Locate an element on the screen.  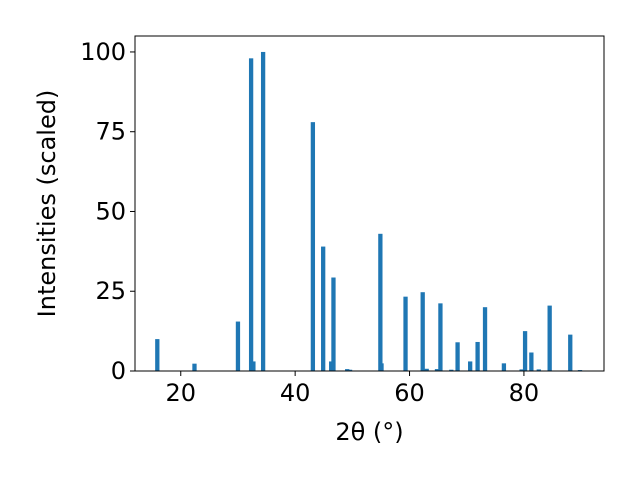
x-tick-label: 80 is located at coordinates (524, 393).